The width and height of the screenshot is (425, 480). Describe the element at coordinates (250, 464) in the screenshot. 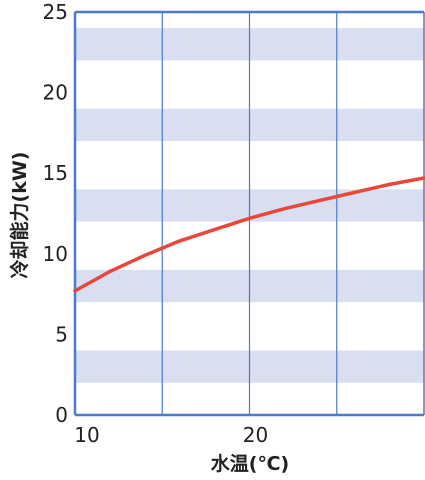

I see `x-axis-title: 水温(℃)` at that location.